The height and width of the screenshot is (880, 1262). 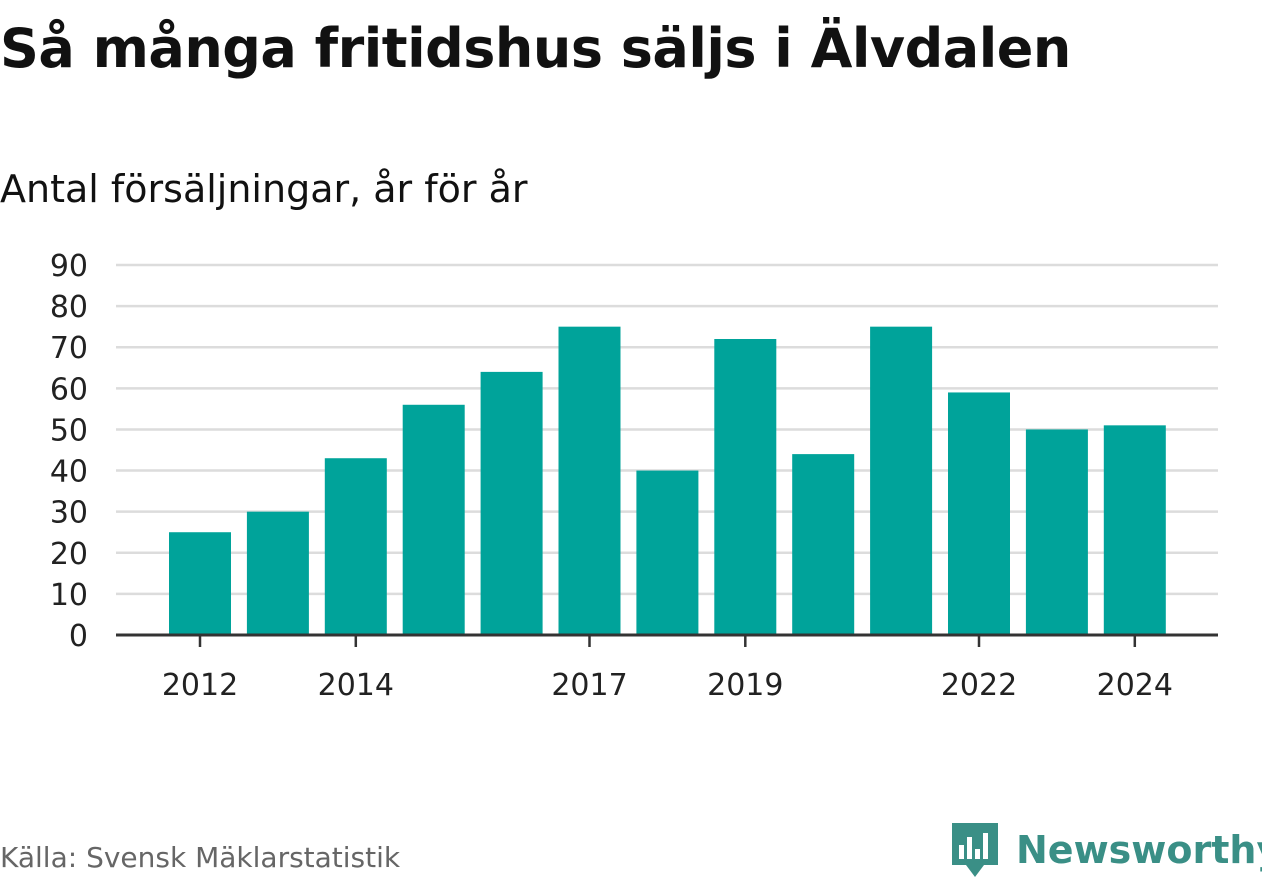 I want to click on y-tick-label: 30, so click(x=69, y=513).